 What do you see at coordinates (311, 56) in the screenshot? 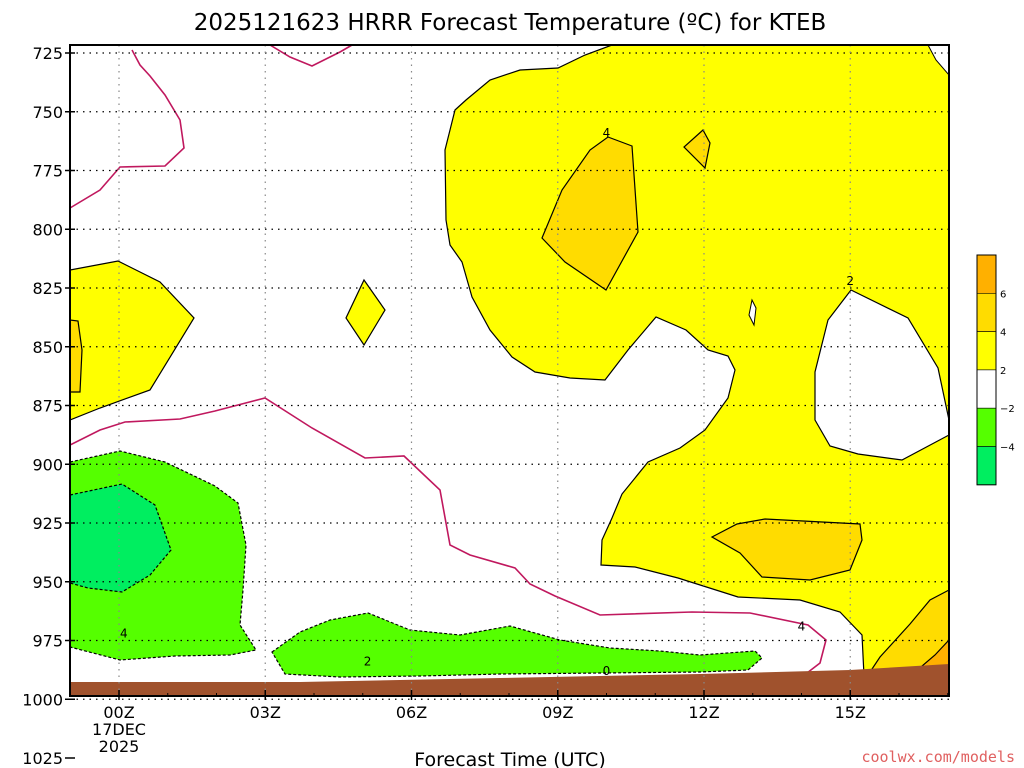
I see `zero-contour-top` at bounding box center [311, 56].